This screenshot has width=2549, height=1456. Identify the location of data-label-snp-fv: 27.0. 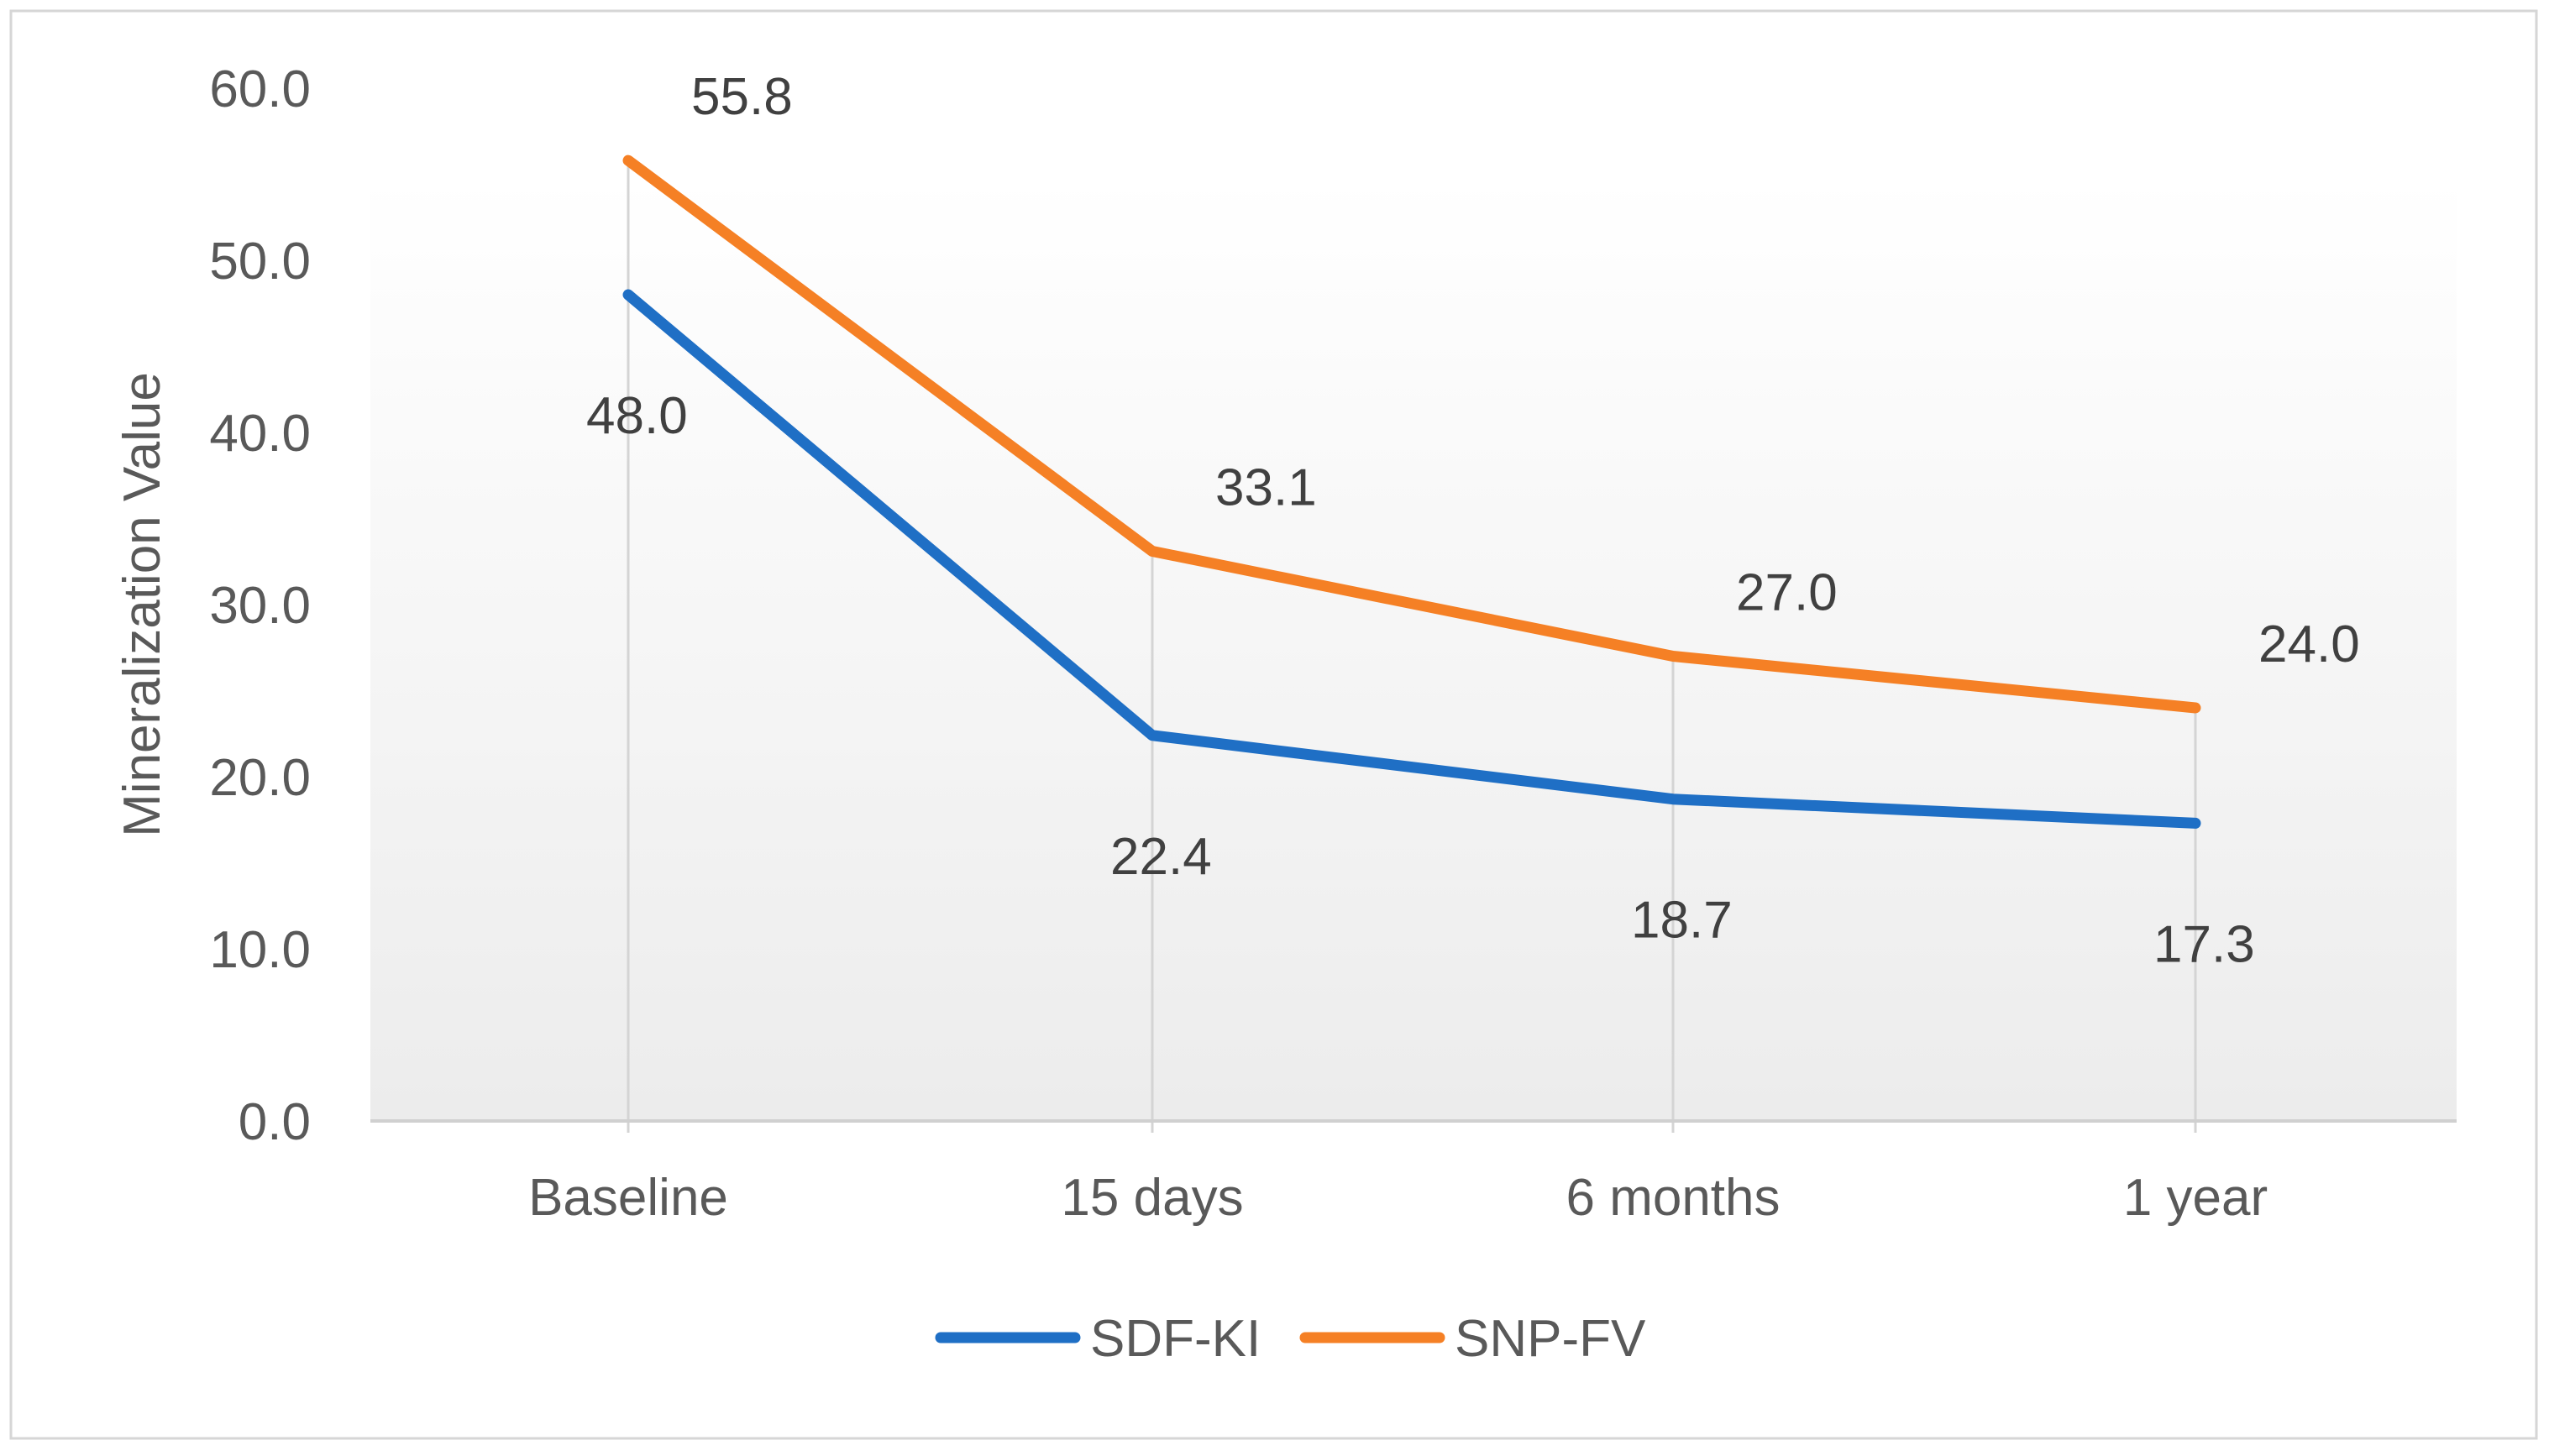
(1787, 593).